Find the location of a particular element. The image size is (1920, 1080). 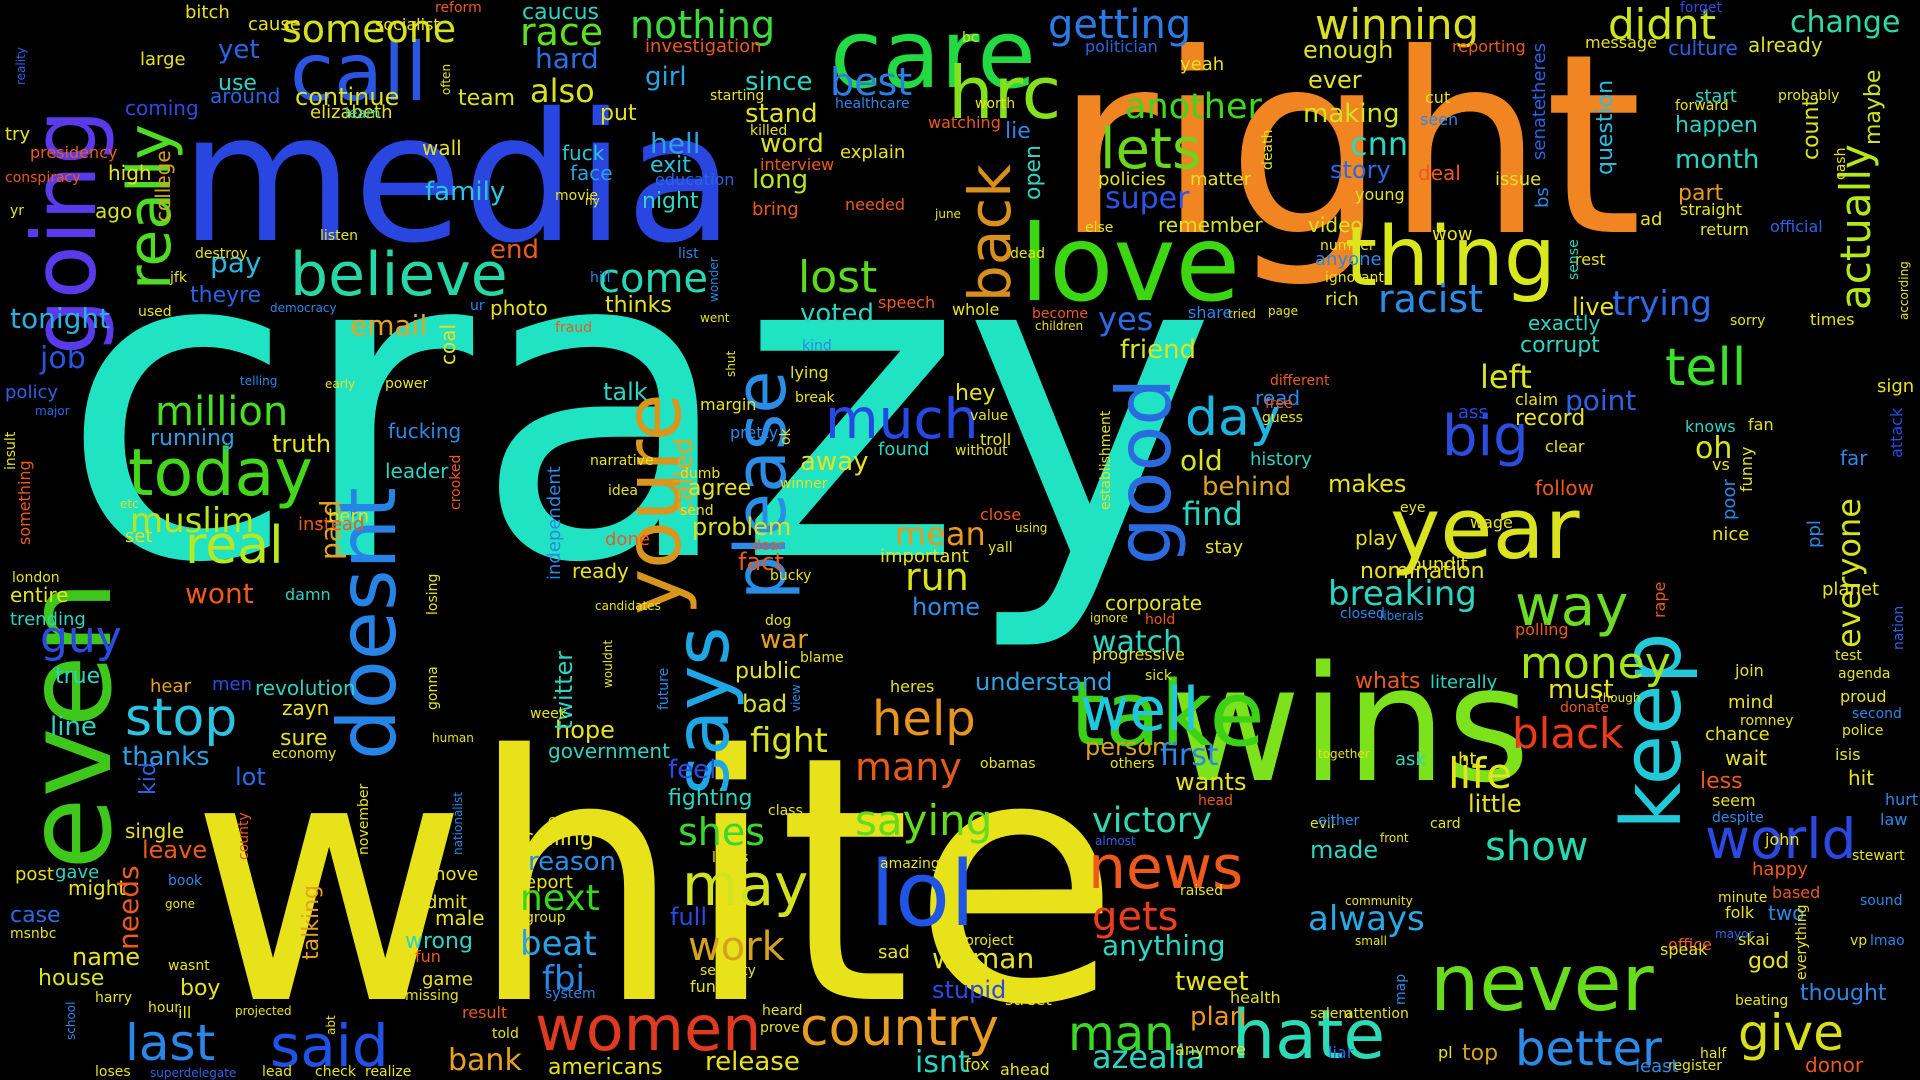

word-calling: calling is located at coordinates (558, 838).